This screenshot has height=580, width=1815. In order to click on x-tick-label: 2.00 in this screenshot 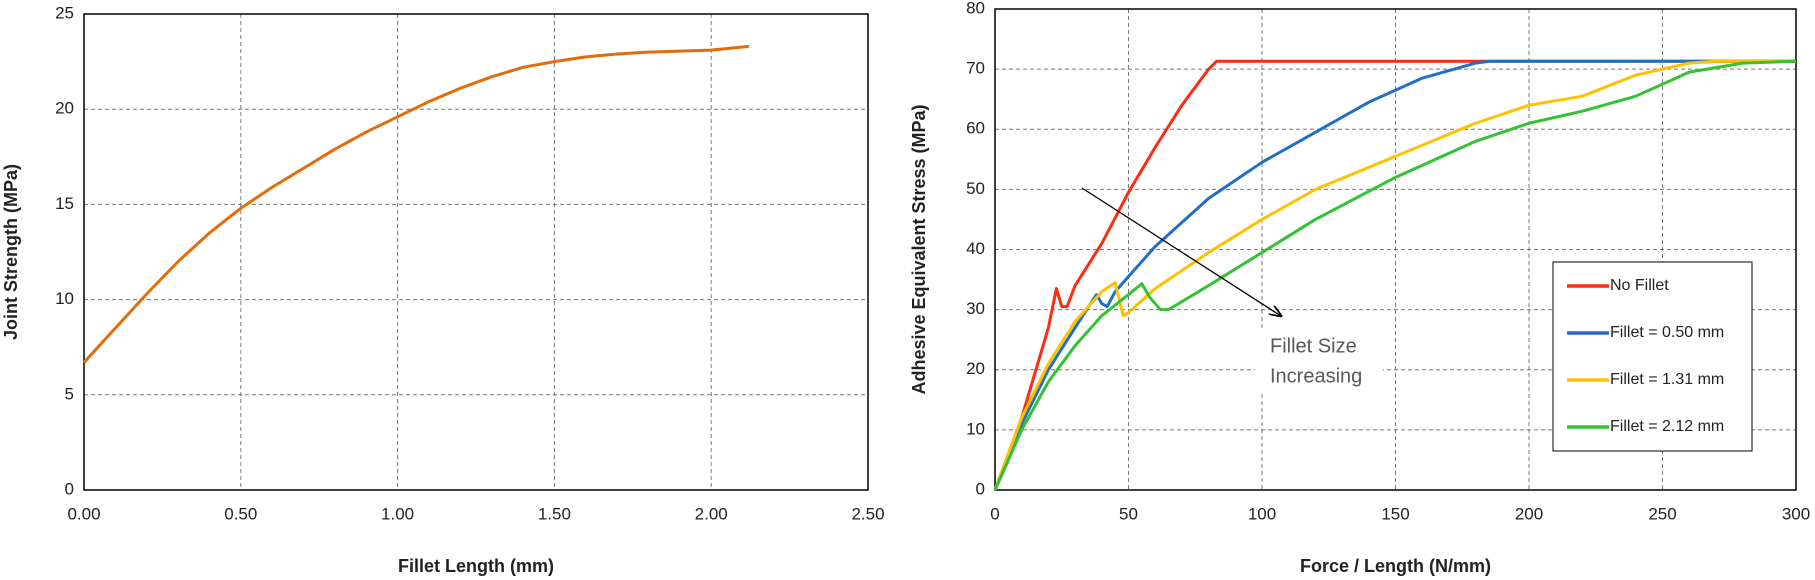, I will do `click(711, 513)`.